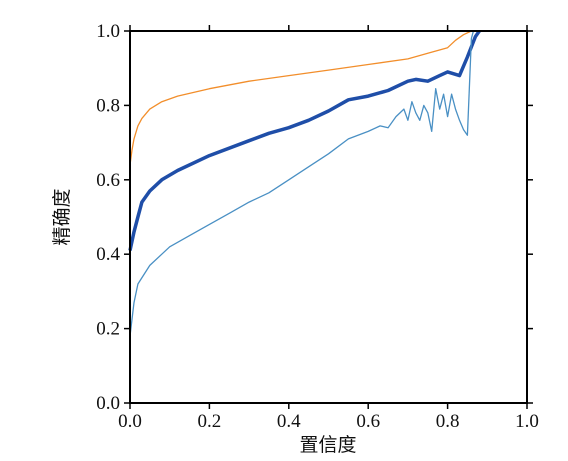  I want to click on y-tick-label: 0.0, so click(108, 403).